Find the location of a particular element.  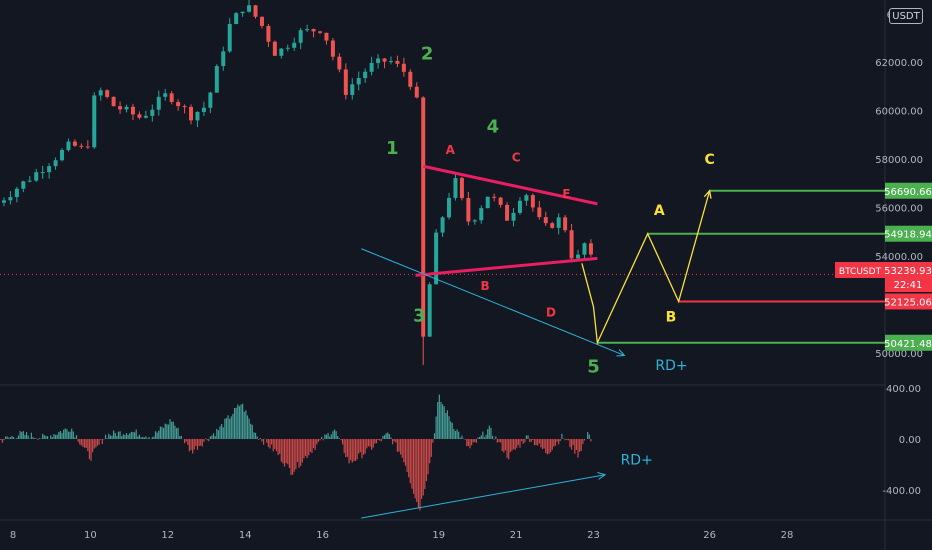

current-symbol: BTCUSDT is located at coordinates (860, 272).